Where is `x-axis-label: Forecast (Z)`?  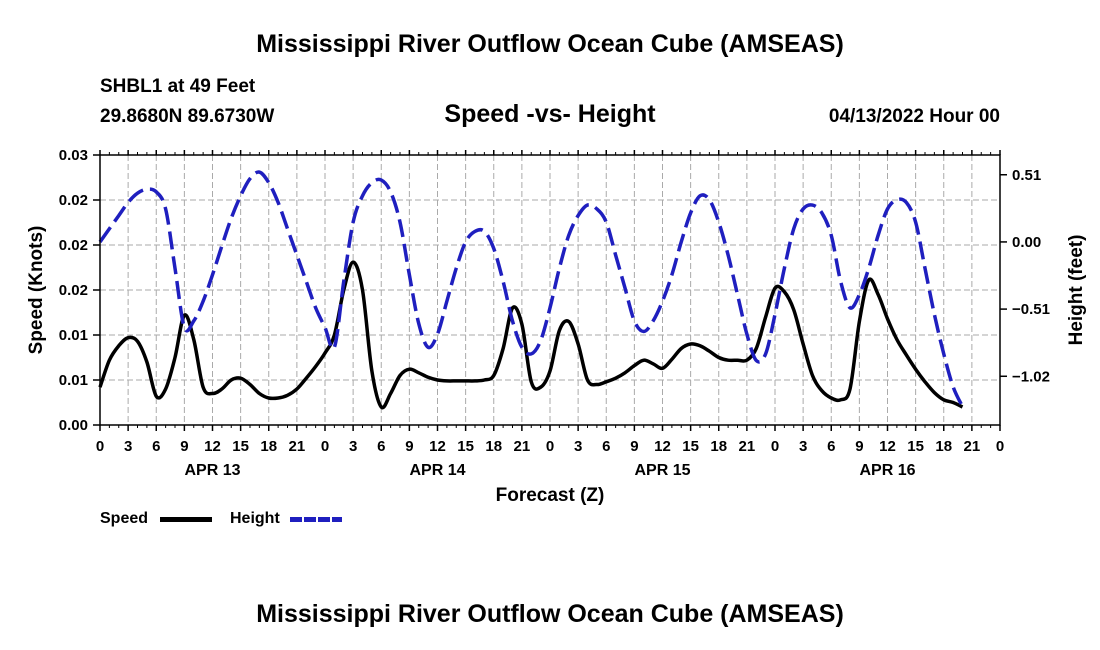
x-axis-label: Forecast (Z) is located at coordinates (550, 495).